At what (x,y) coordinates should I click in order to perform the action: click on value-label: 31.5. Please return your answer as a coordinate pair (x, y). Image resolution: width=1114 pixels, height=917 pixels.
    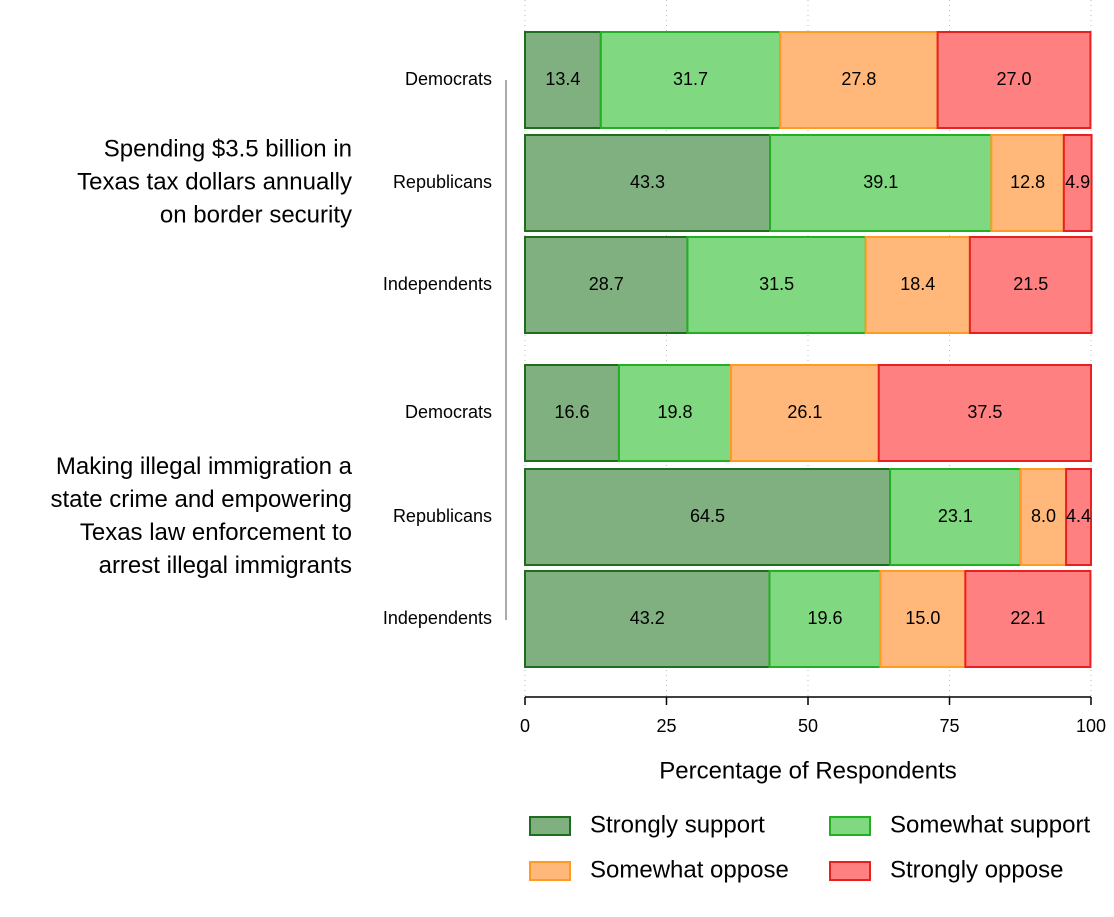
    Looking at the image, I should click on (776, 284).